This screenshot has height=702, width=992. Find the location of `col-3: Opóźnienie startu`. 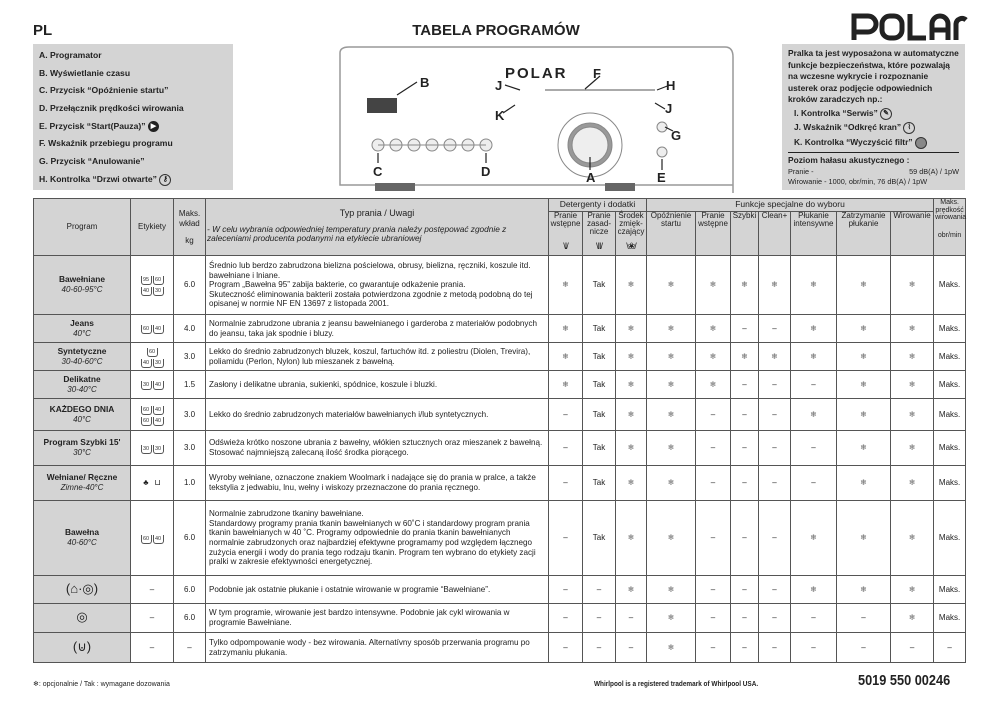

col-3: Opóźnienie startu is located at coordinates (671, 233).